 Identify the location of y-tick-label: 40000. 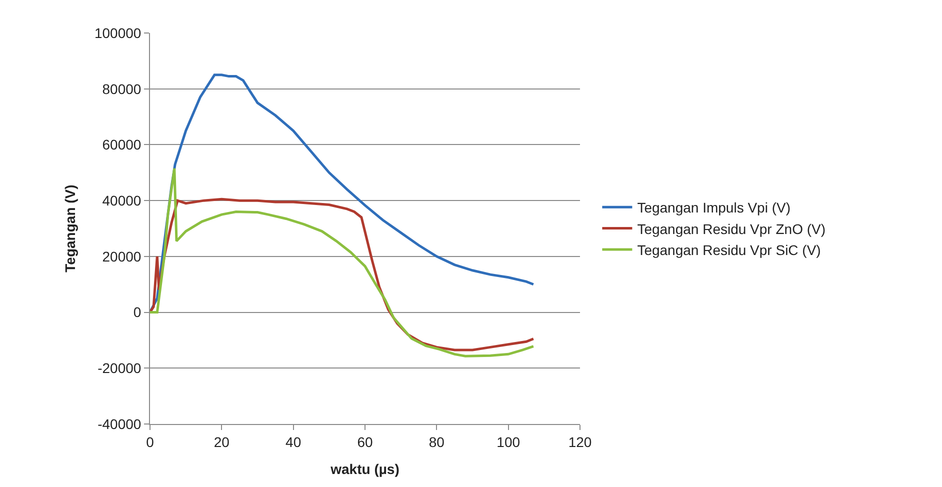
(122, 200).